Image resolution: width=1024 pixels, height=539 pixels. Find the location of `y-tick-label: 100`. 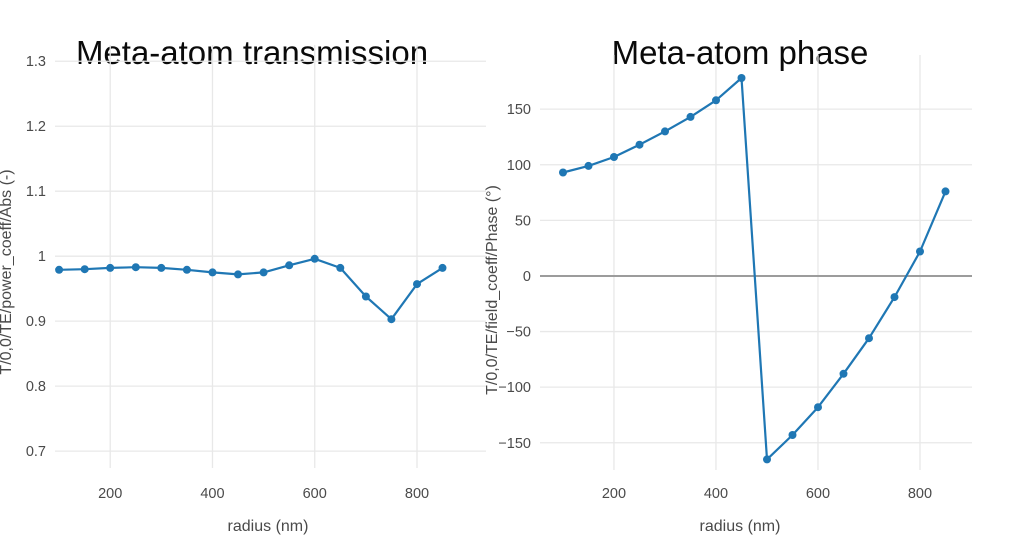

y-tick-label: 100 is located at coordinates (519, 166).